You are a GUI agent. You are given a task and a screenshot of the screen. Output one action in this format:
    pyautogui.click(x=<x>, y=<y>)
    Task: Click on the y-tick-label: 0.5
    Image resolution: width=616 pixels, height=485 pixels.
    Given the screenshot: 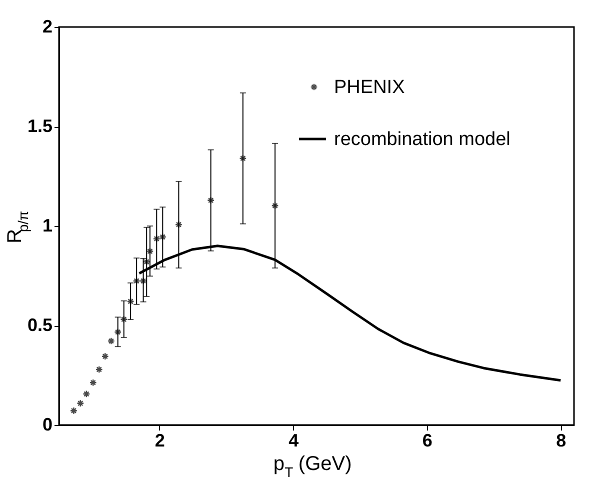 What is the action you would take?
    pyautogui.click(x=39, y=325)
    